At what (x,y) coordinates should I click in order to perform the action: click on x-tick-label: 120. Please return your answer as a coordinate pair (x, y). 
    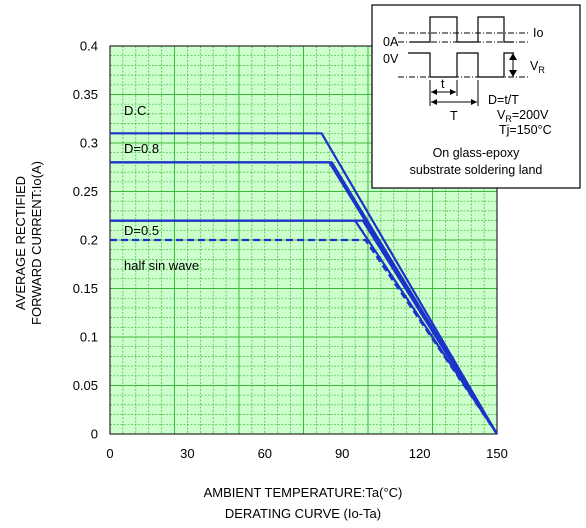
    Looking at the image, I should click on (420, 453).